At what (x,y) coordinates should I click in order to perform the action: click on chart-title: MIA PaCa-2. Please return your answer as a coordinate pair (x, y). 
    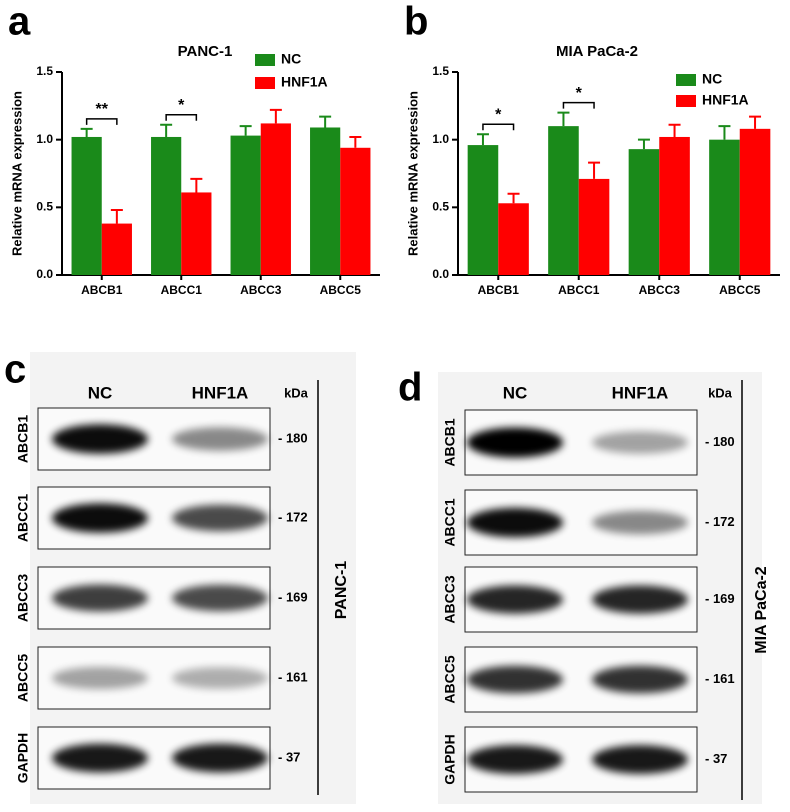
    Looking at the image, I should click on (597, 51).